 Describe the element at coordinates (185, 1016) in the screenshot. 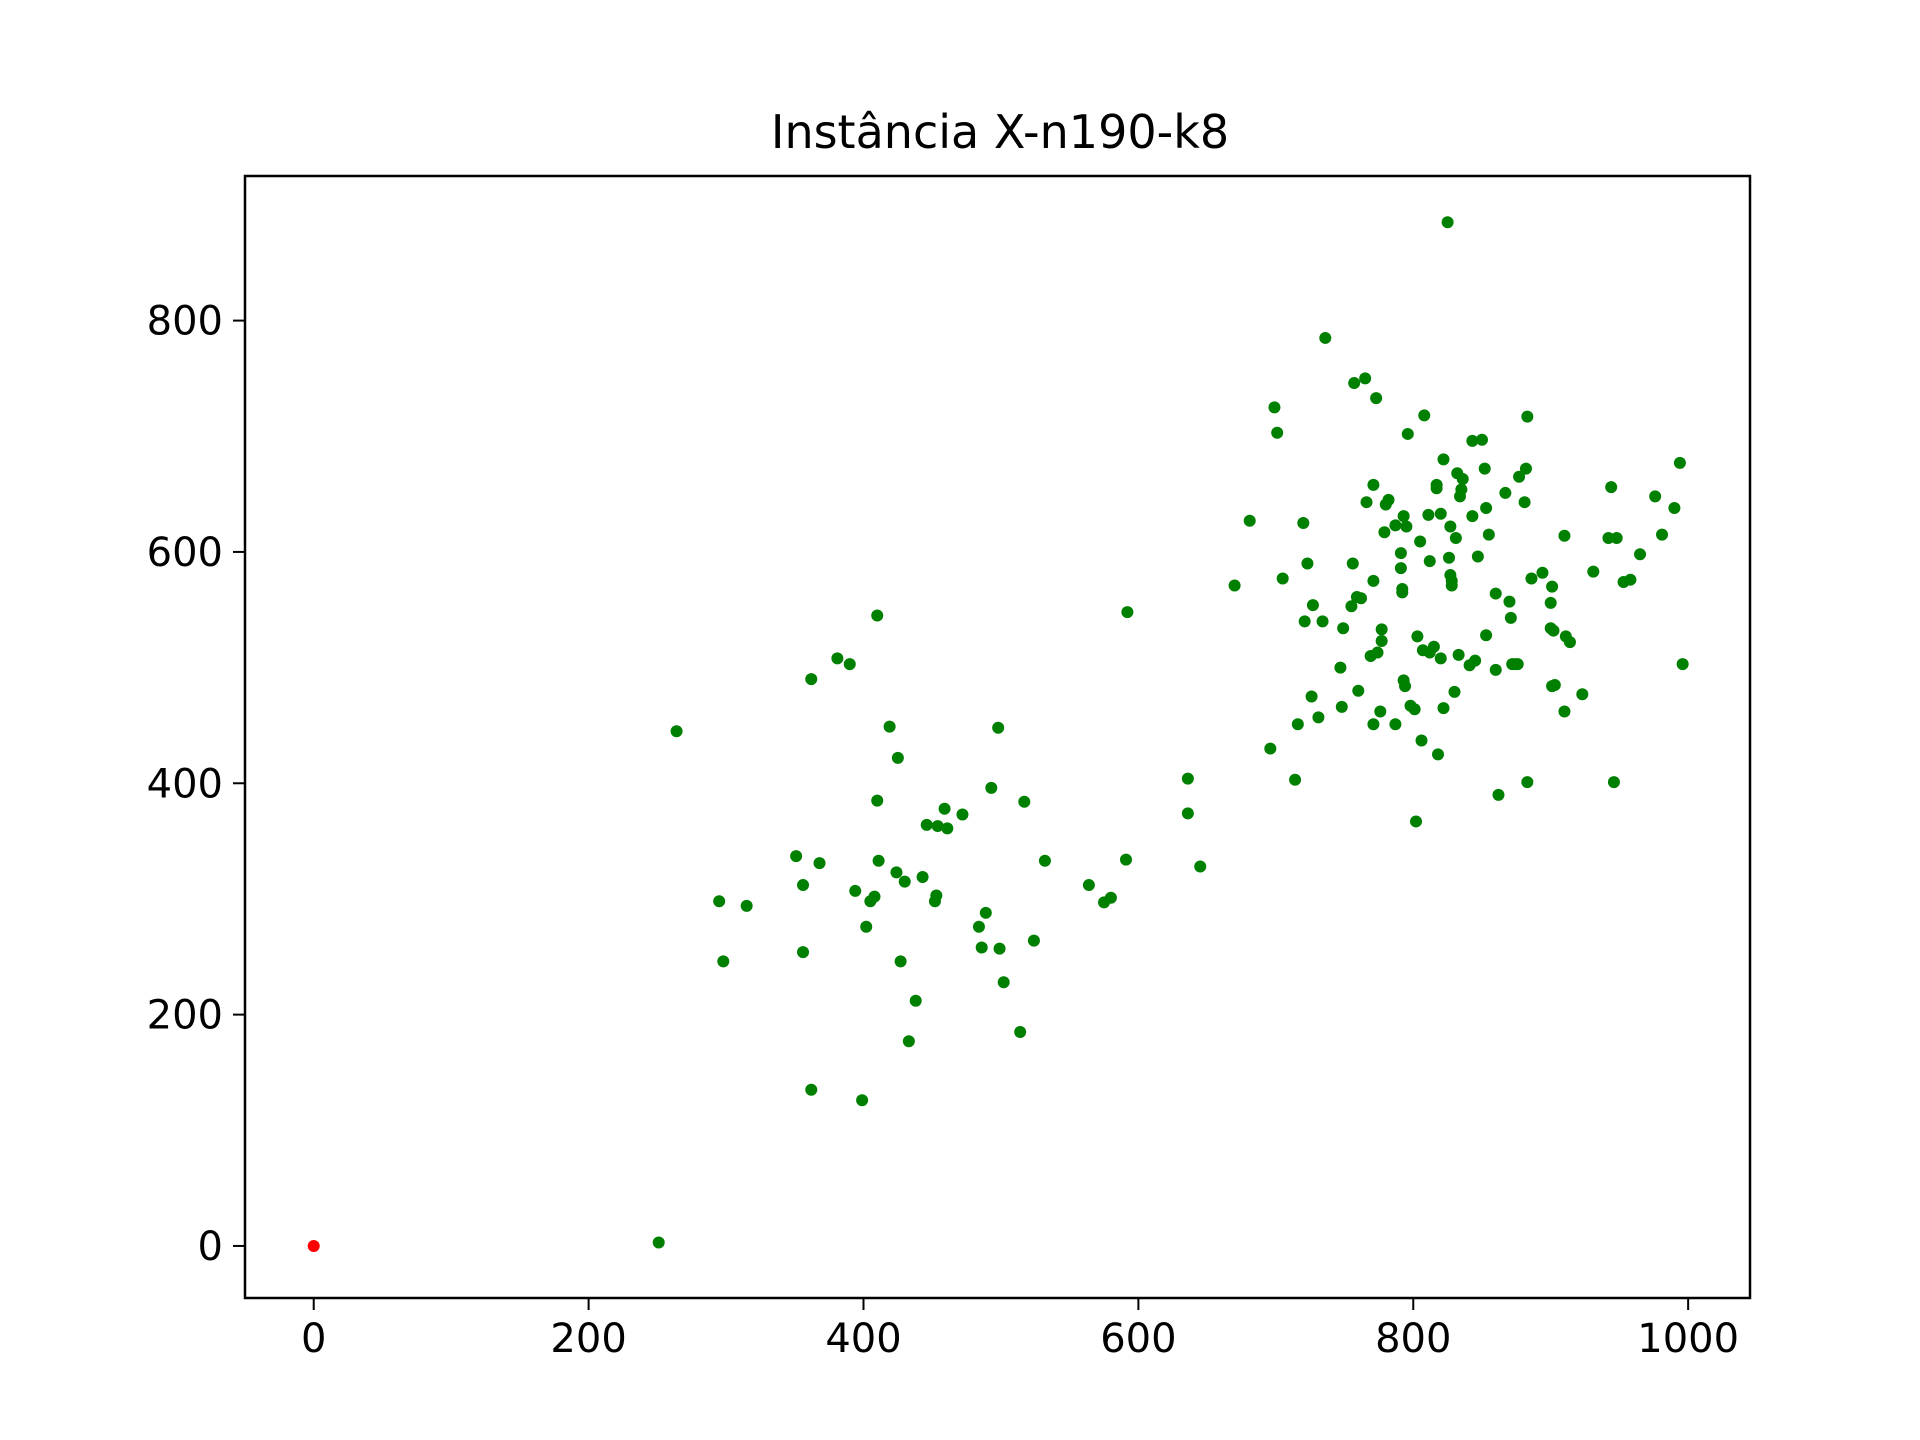

I see `y-tick-label: 200` at that location.